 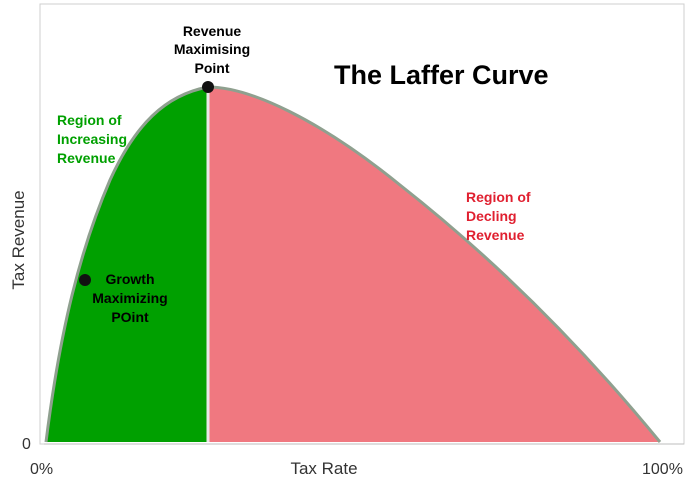 I want to click on increasing-label-line: Increasing, so click(x=92, y=139).